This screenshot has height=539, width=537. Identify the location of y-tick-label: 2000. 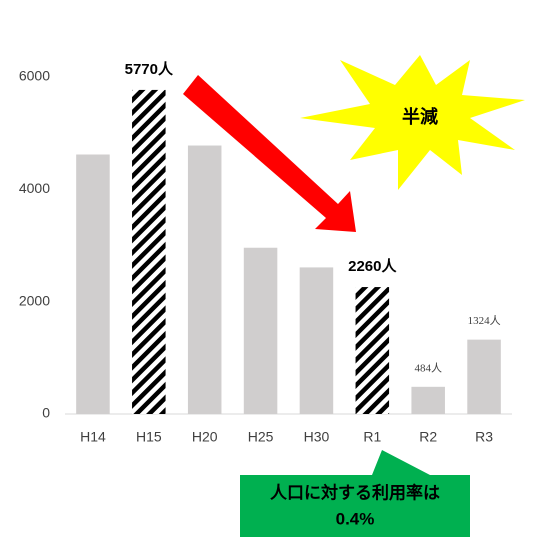
(34, 300).